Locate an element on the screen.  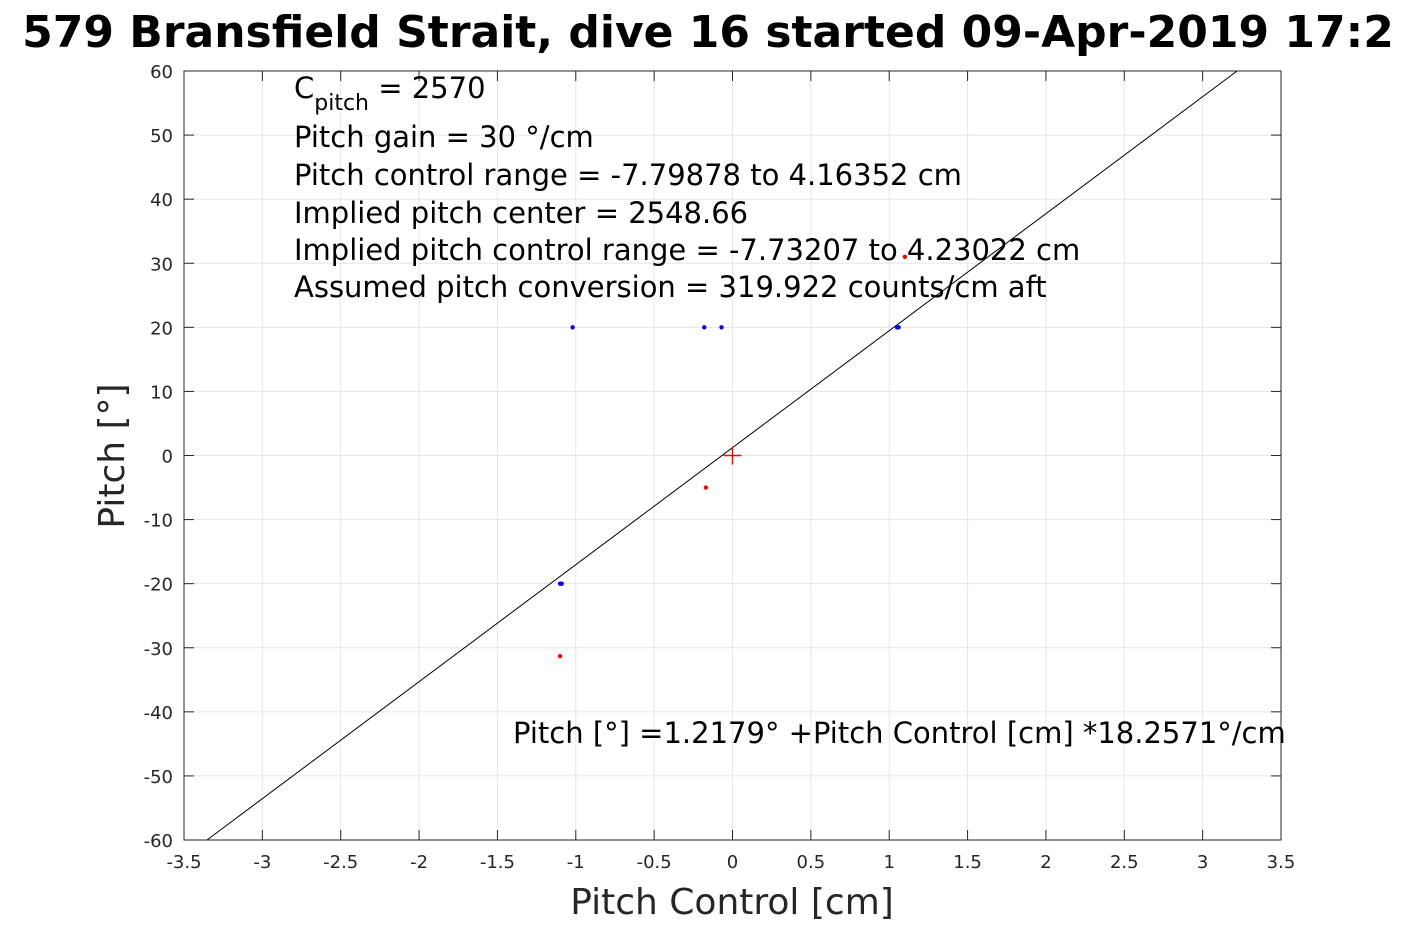
pitch-gain-annotation: Pitch gain = 30 °/cm is located at coordinates (444, 137).